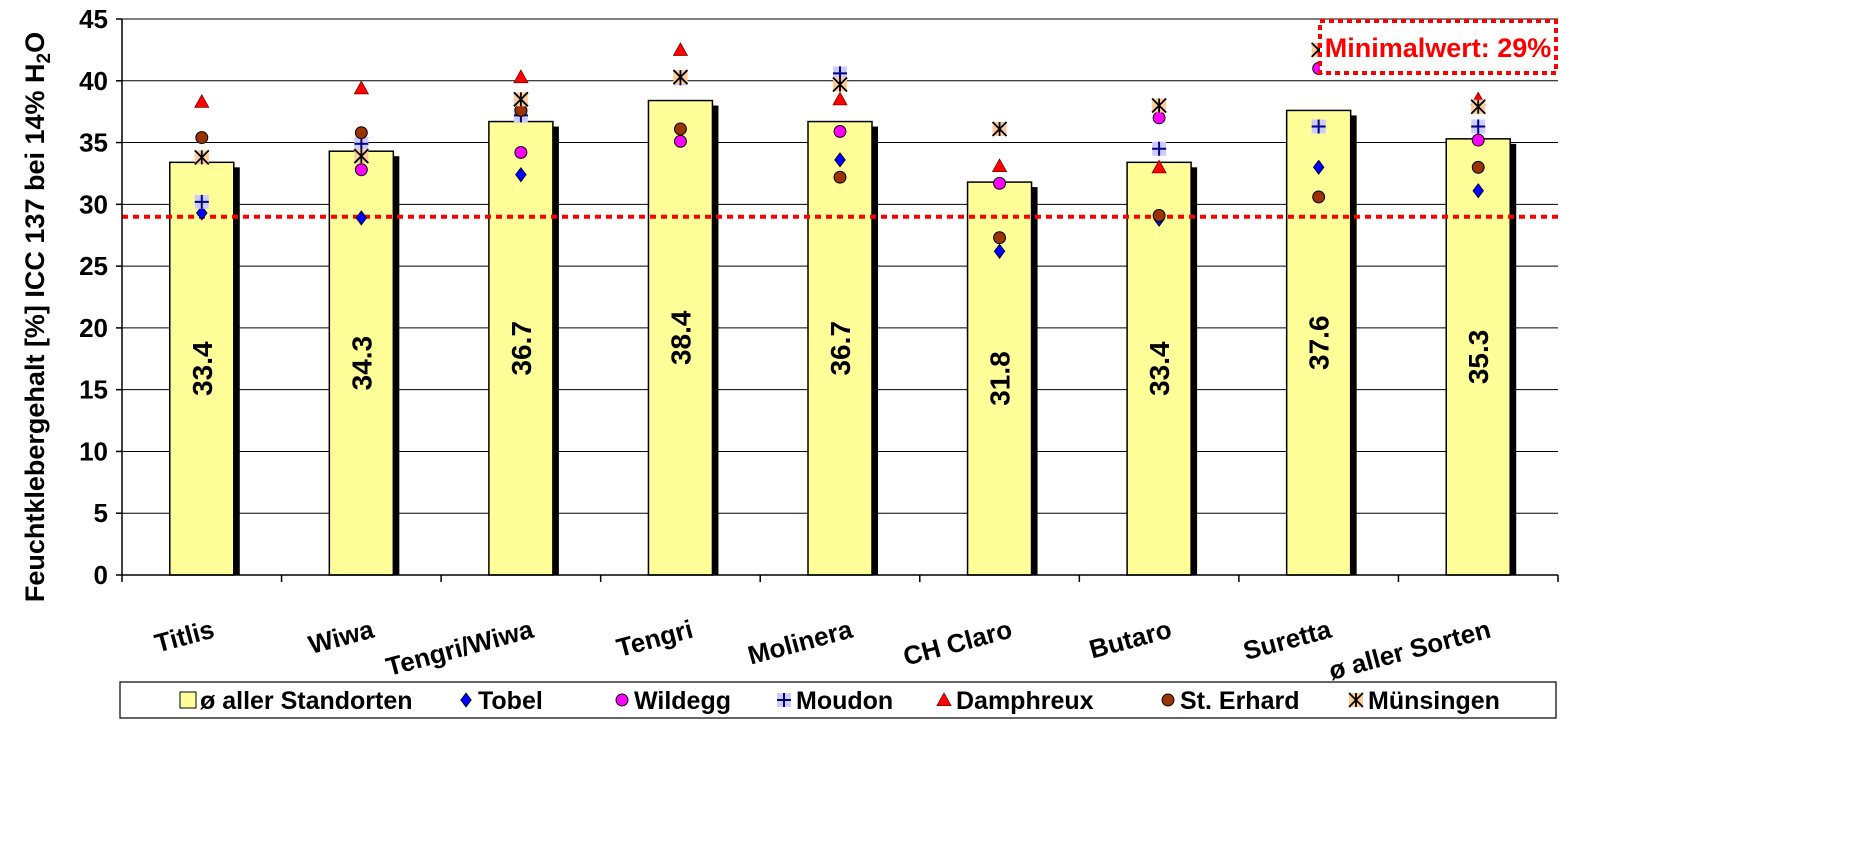  What do you see at coordinates (93, 328) in the screenshot?
I see `y-tick-label: 20` at bounding box center [93, 328].